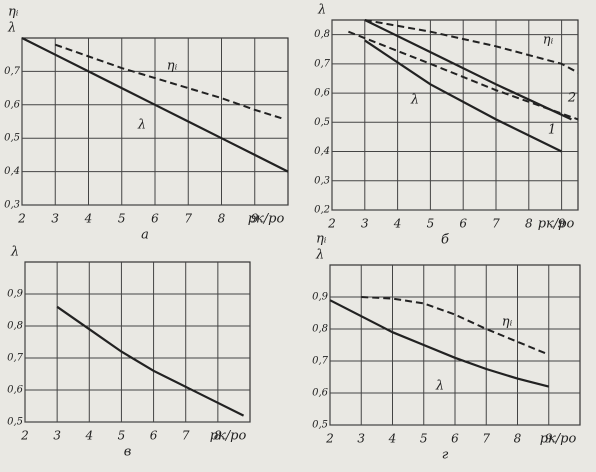 This screenshot has height=472, width=596. Describe the element at coordinates (145, 235) in the screenshot. I see `caption: а` at that location.